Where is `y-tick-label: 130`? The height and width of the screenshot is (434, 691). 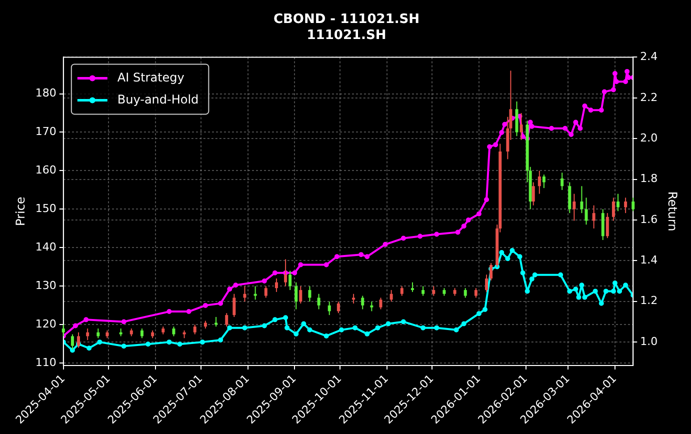 y-tick-label: 130 is located at coordinates (45, 285).